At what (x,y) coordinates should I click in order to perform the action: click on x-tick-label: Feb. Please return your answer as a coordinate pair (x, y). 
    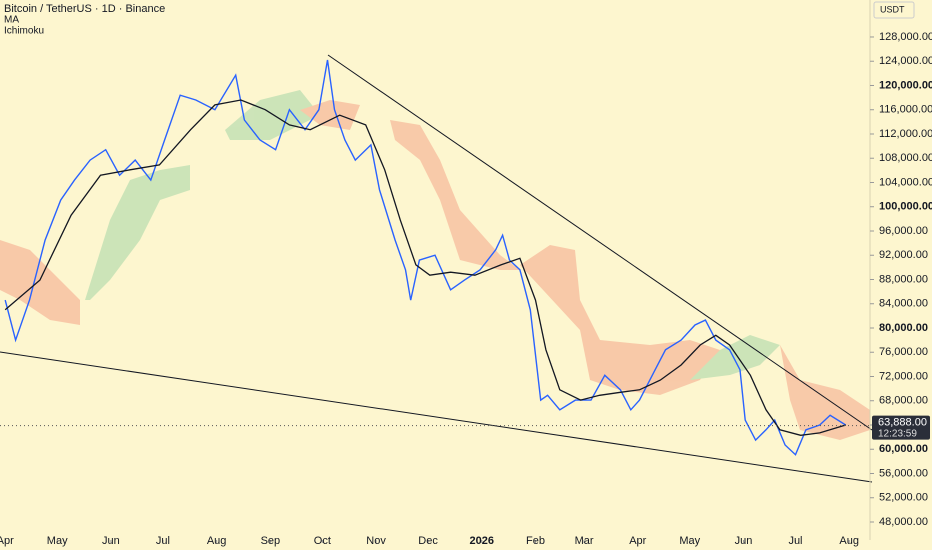
    Looking at the image, I should click on (535, 541).